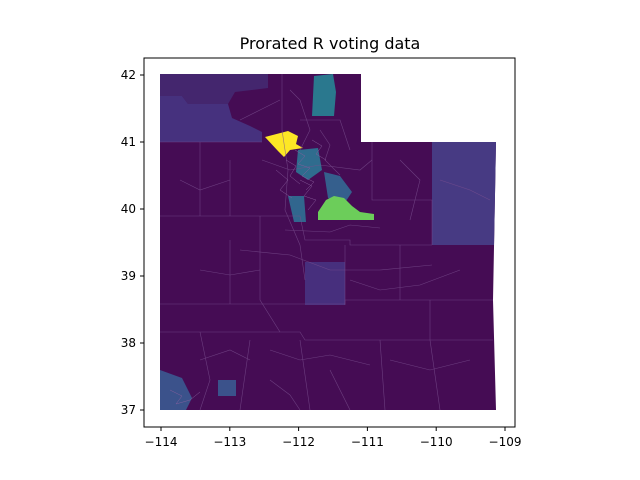 The image size is (640, 480). What do you see at coordinates (338, 188) in the screenshot?
I see `region-summit` at bounding box center [338, 188].